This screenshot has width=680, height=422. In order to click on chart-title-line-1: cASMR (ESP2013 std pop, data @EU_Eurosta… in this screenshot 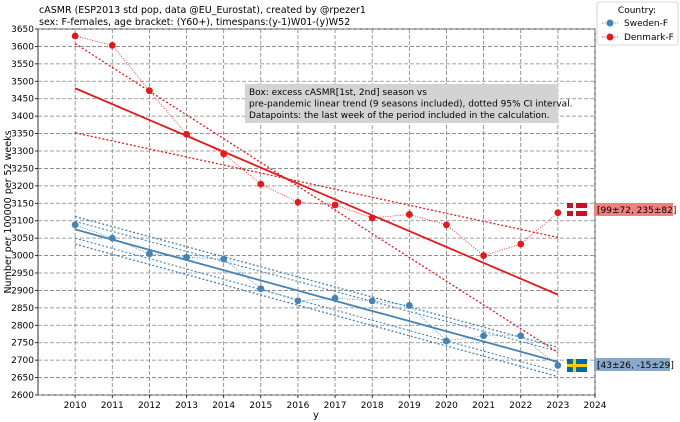, I will do `click(202, 10)`.